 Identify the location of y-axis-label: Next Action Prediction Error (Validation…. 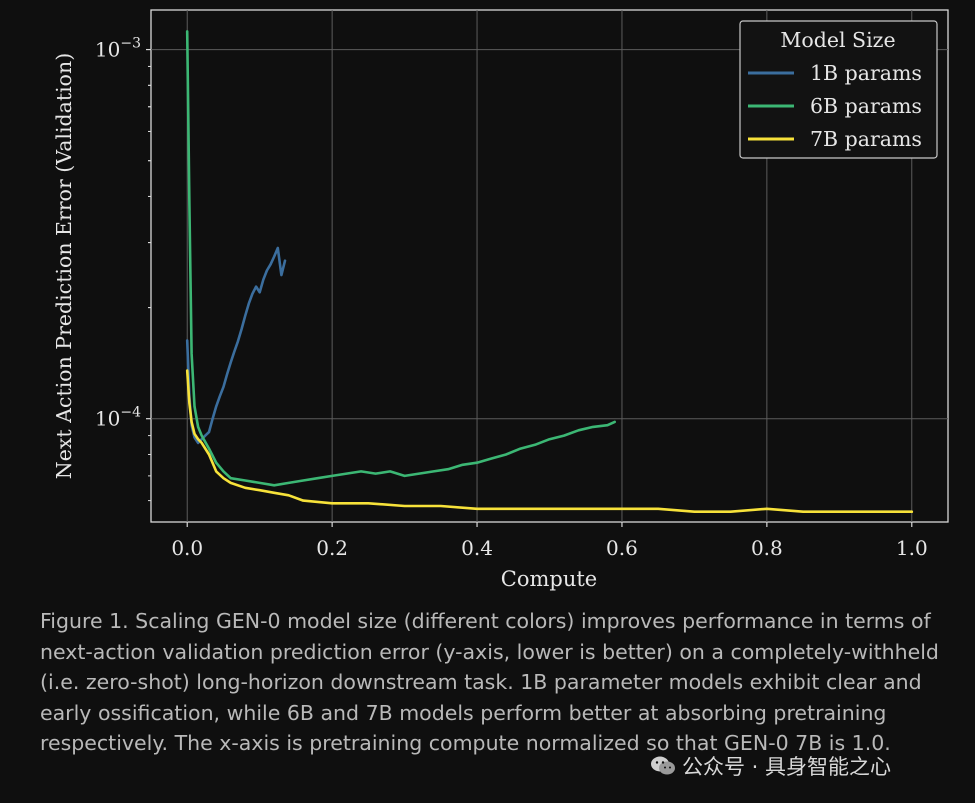
(64, 266).